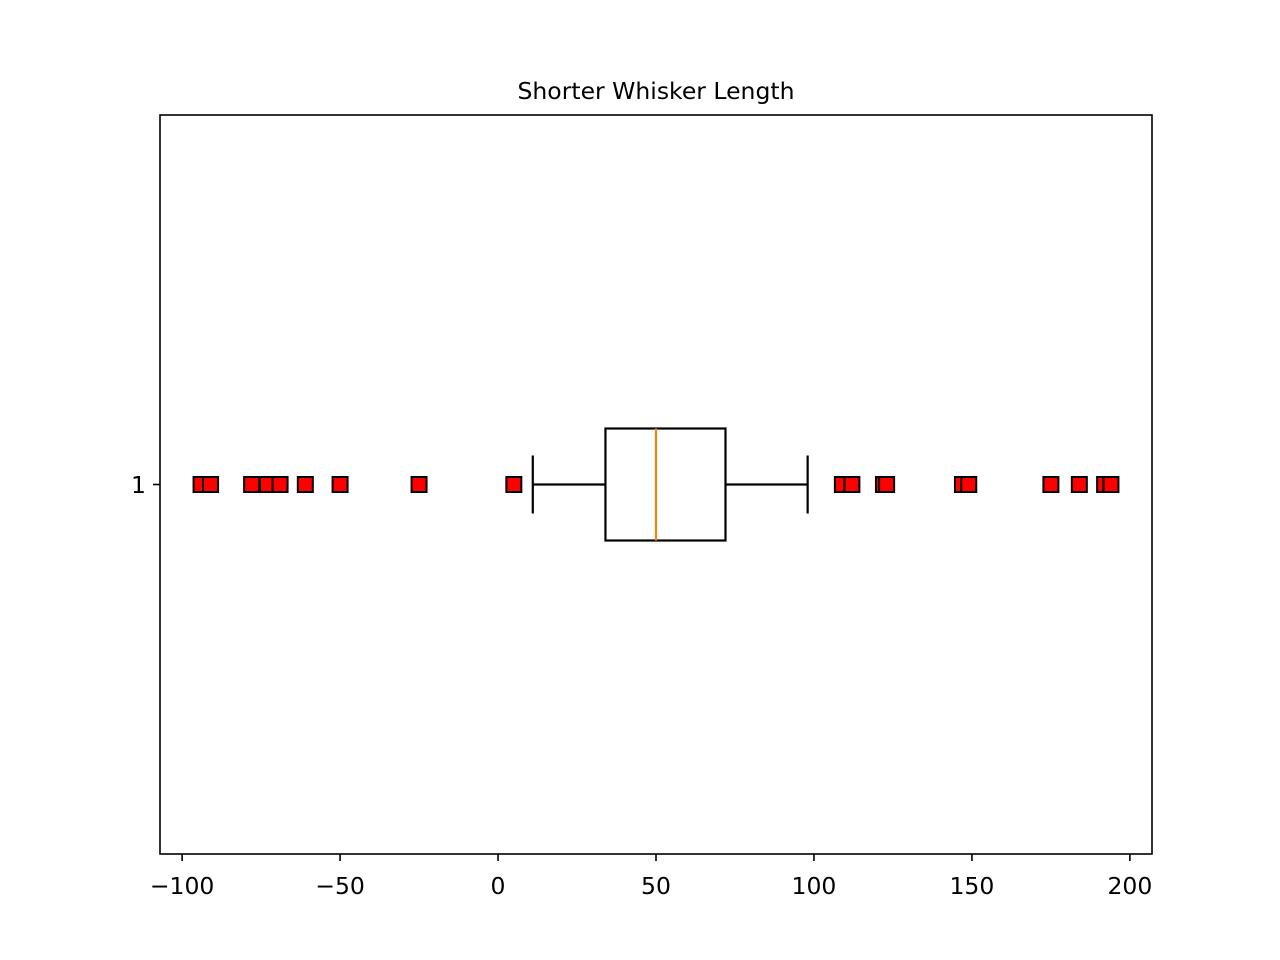  I want to click on iqr-box, so click(665, 484).